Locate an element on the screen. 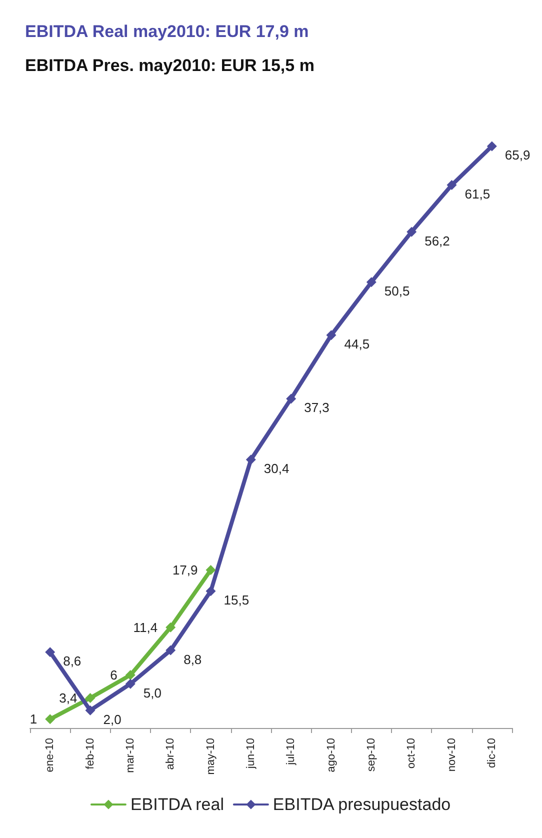 Image resolution: width=542 pixels, height=838 pixels. data-label: 8,8 is located at coordinates (193, 659).